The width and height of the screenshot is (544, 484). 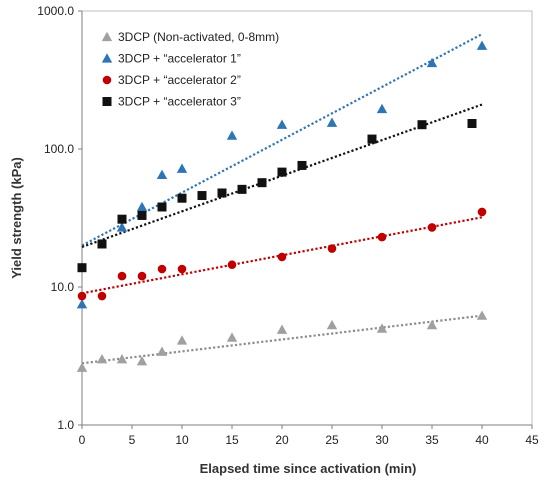 I want to click on legend-label-2: 3DCP + “accelerator 1”, so click(x=179, y=59).